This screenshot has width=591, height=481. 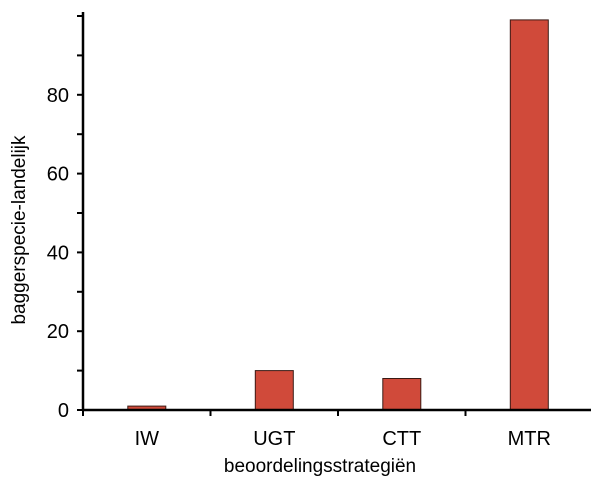 I want to click on y-tick-label-80: 80, so click(x=58, y=96).